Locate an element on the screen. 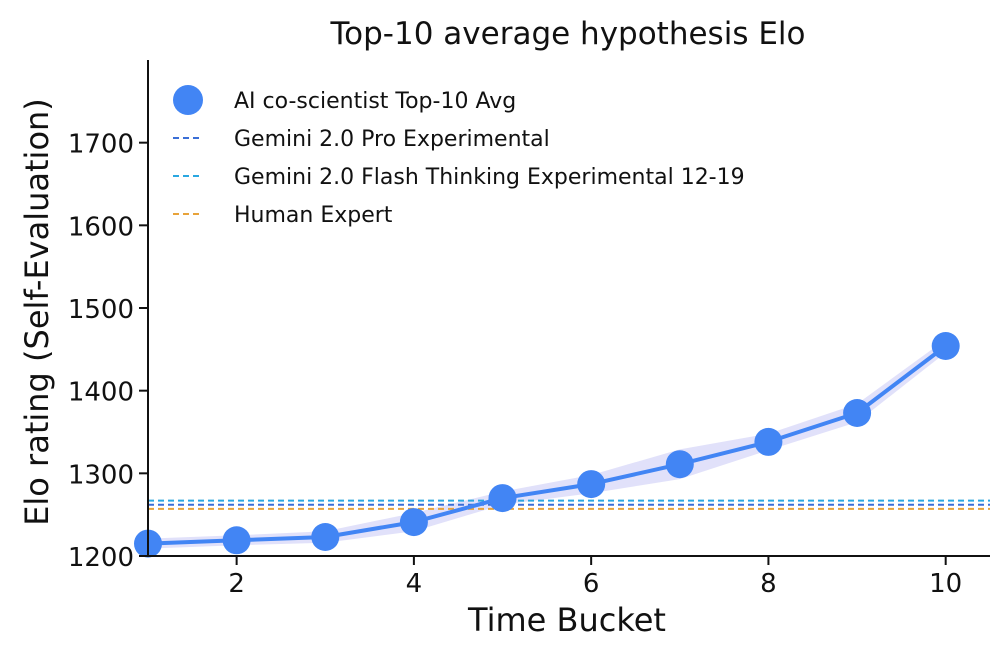  x-tick-label: 4 is located at coordinates (414, 584).